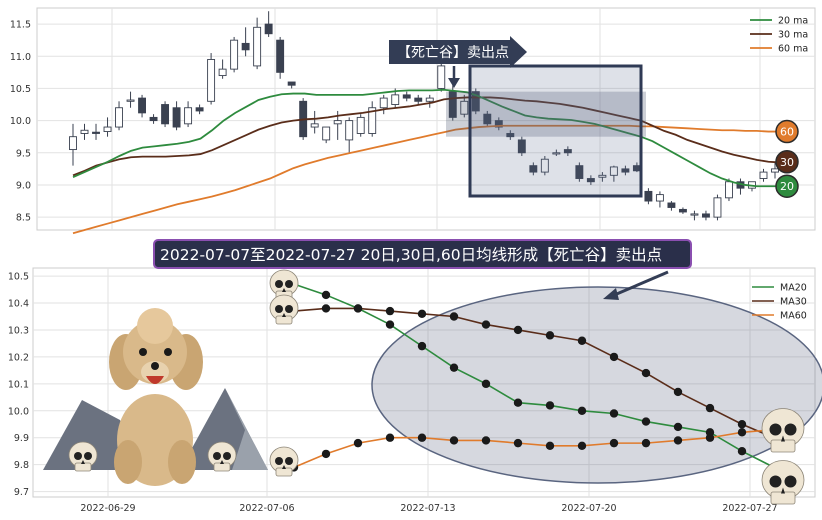  What do you see at coordinates (23, 153) in the screenshot?
I see `top-y-tick-label: 9.5` at bounding box center [23, 153].